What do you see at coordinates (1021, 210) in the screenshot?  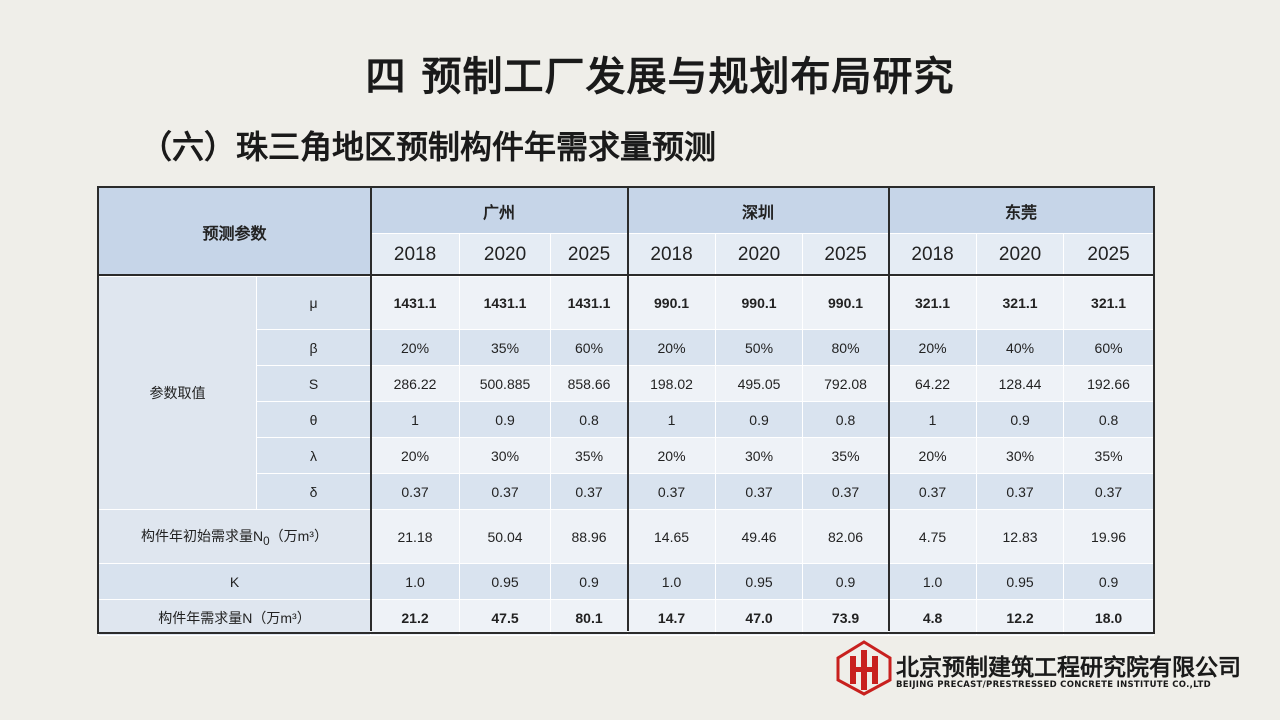 I see `city-header-dongguan: 东莞` at bounding box center [1021, 210].